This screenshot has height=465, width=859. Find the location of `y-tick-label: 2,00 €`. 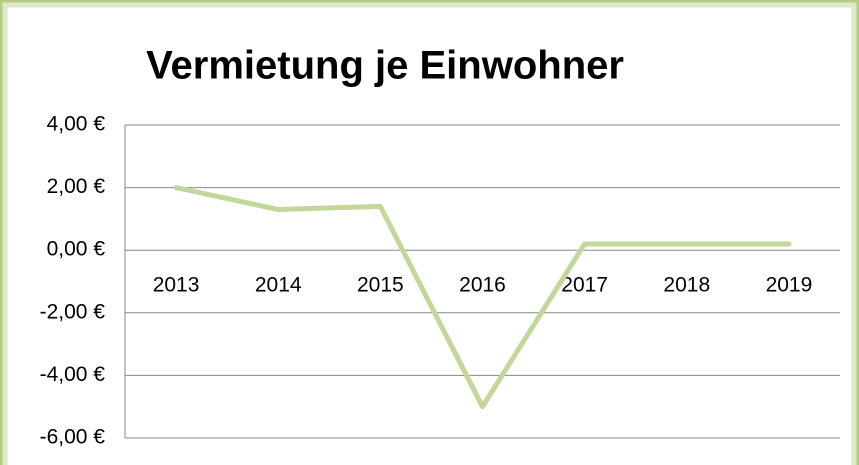

y-tick-label: 2,00 € is located at coordinates (76, 186).